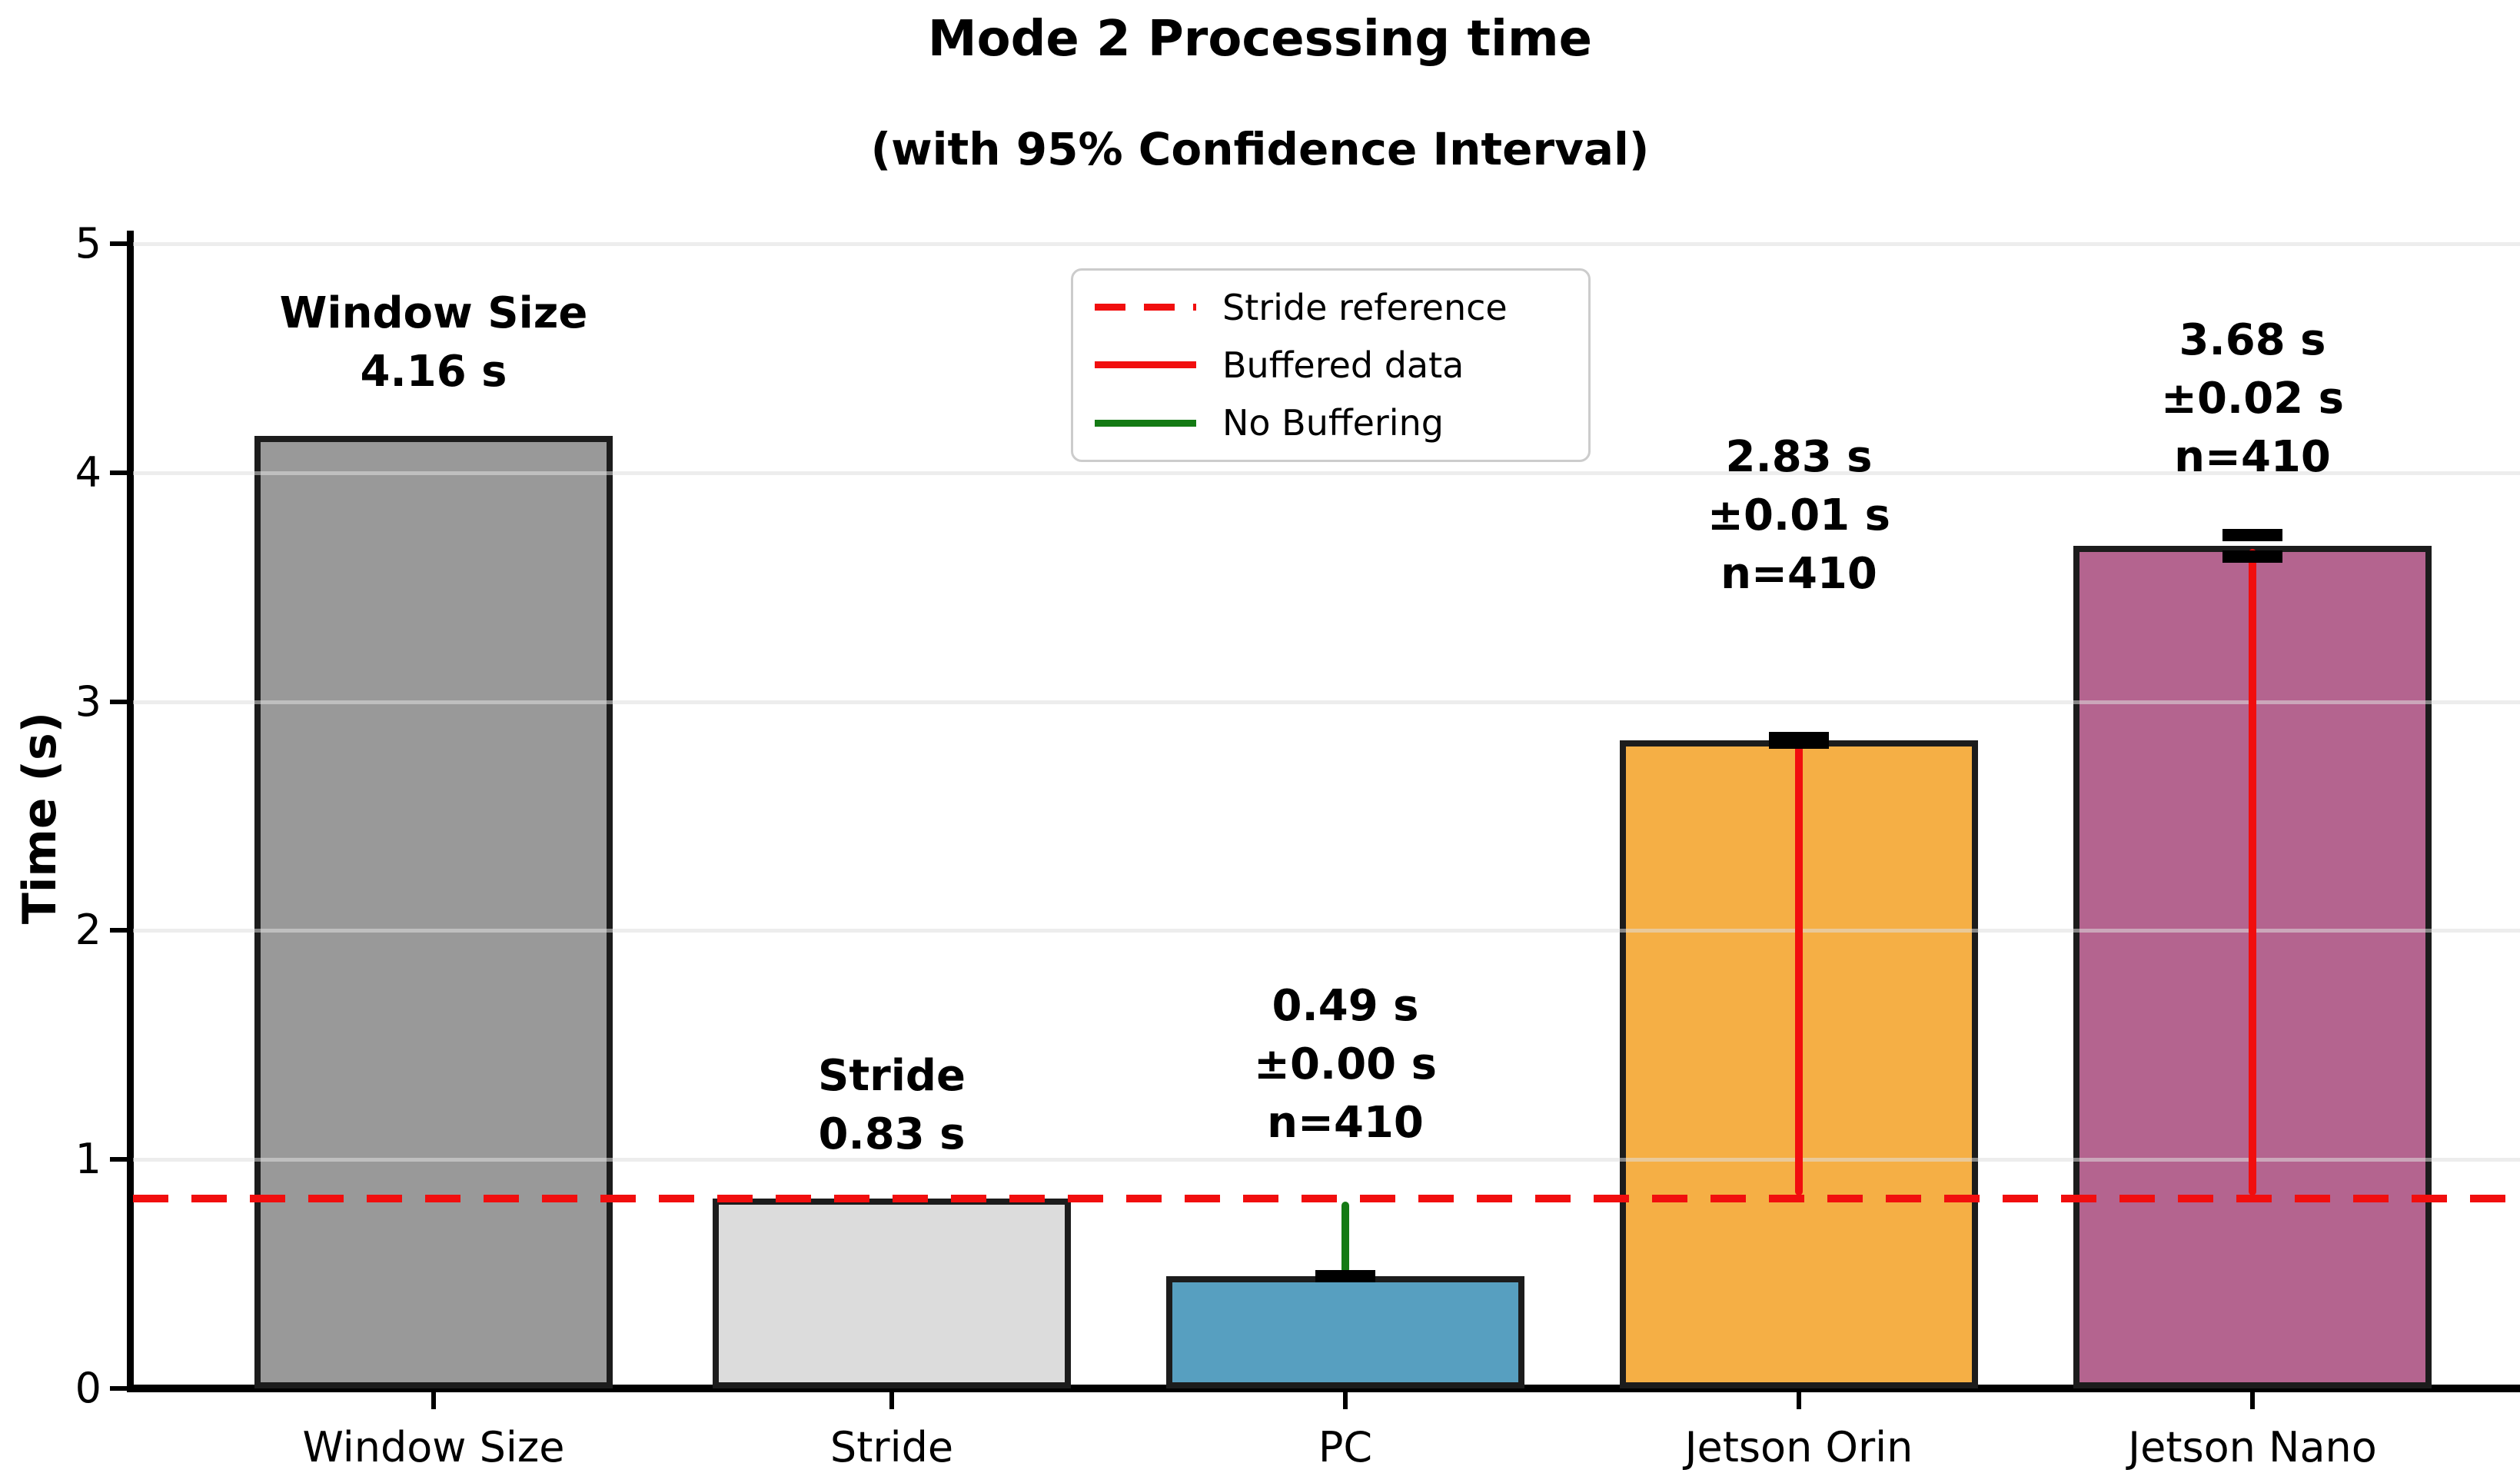  I want to click on error-cap-pc, so click(1345, 1276).